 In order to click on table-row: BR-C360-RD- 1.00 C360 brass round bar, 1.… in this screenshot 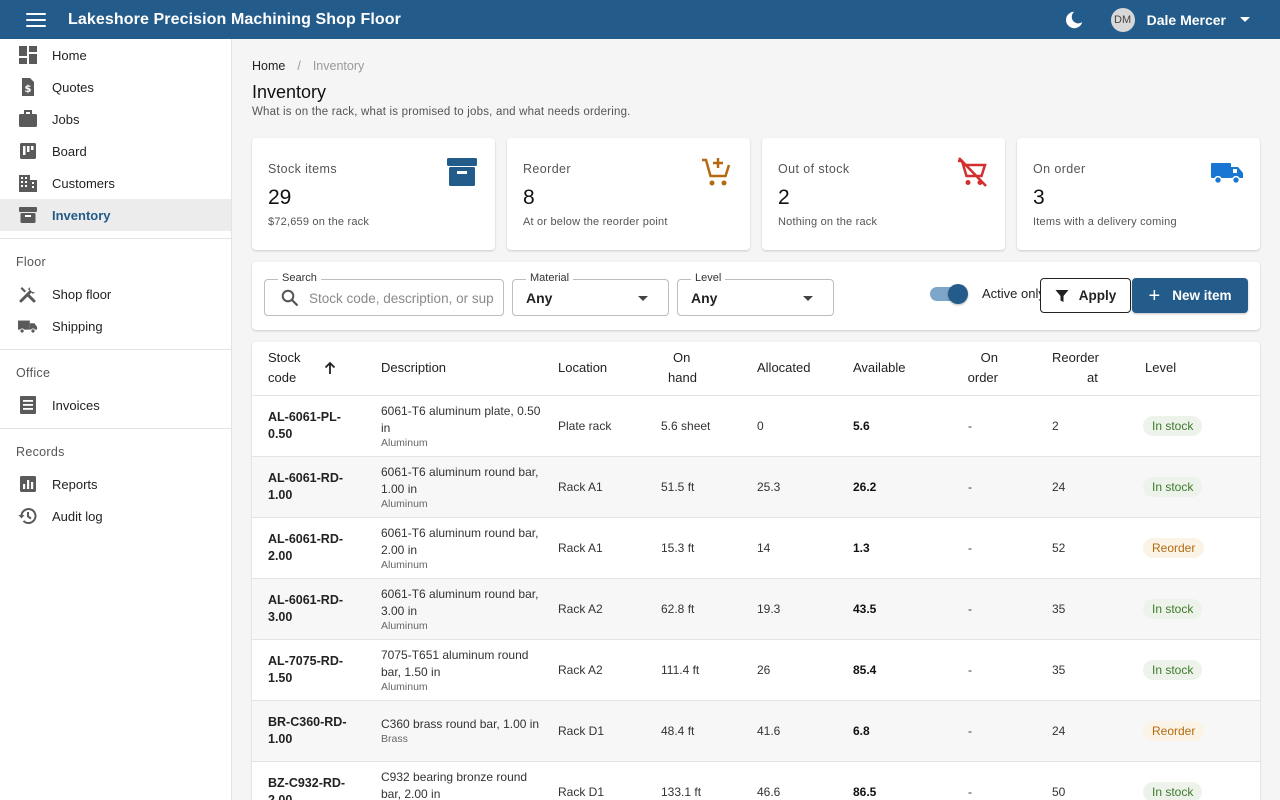, I will do `click(756, 731)`.